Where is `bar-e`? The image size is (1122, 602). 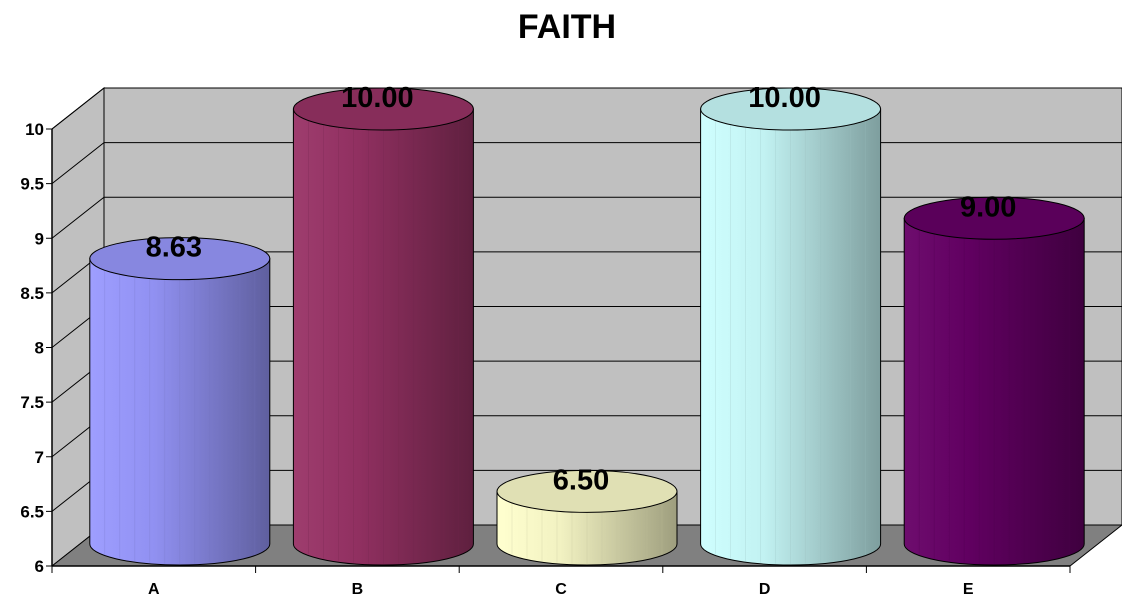
bar-e is located at coordinates (994, 381).